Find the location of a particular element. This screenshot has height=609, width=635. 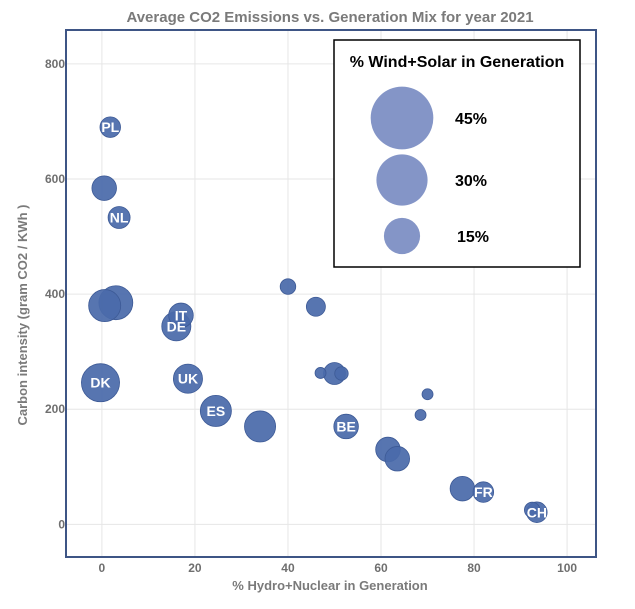

legend-box is located at coordinates (457, 153).